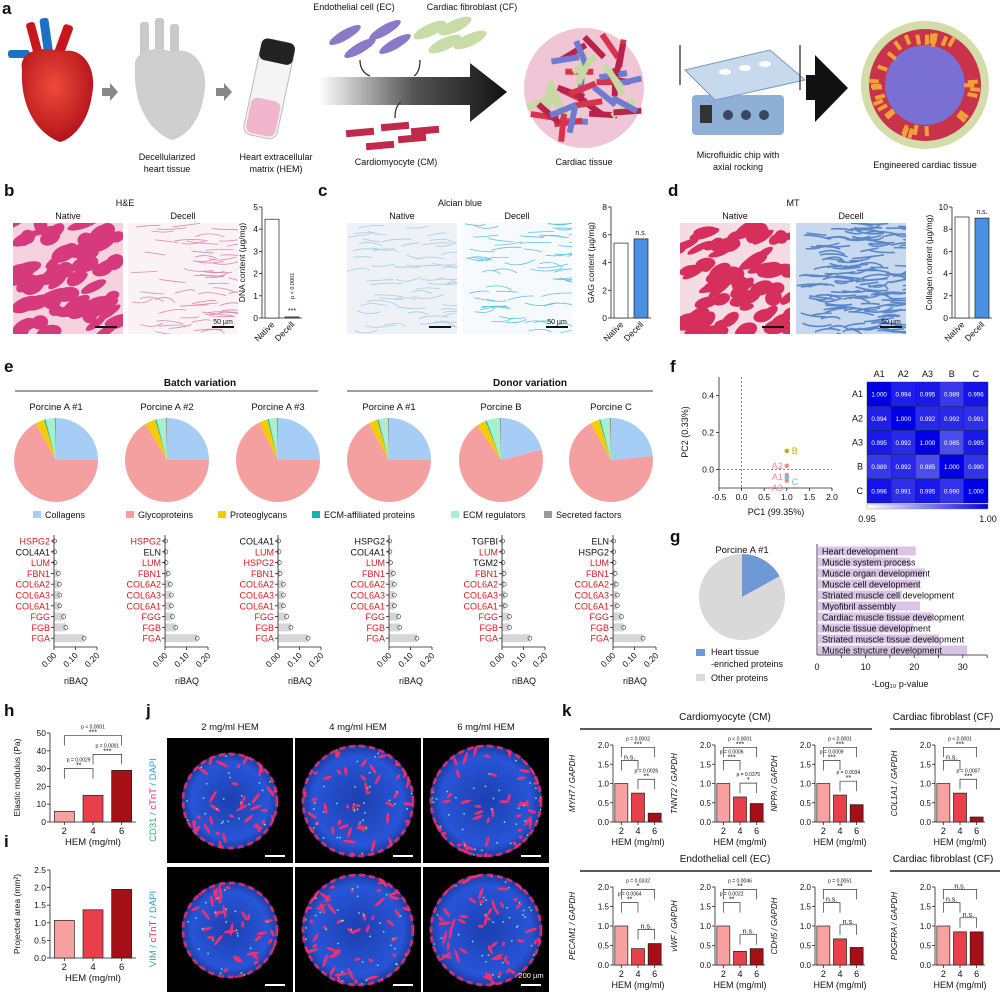 This screenshot has height=995, width=1000. What do you see at coordinates (488, 628) in the screenshot?
I see `protein-label: FGB` at bounding box center [488, 628].